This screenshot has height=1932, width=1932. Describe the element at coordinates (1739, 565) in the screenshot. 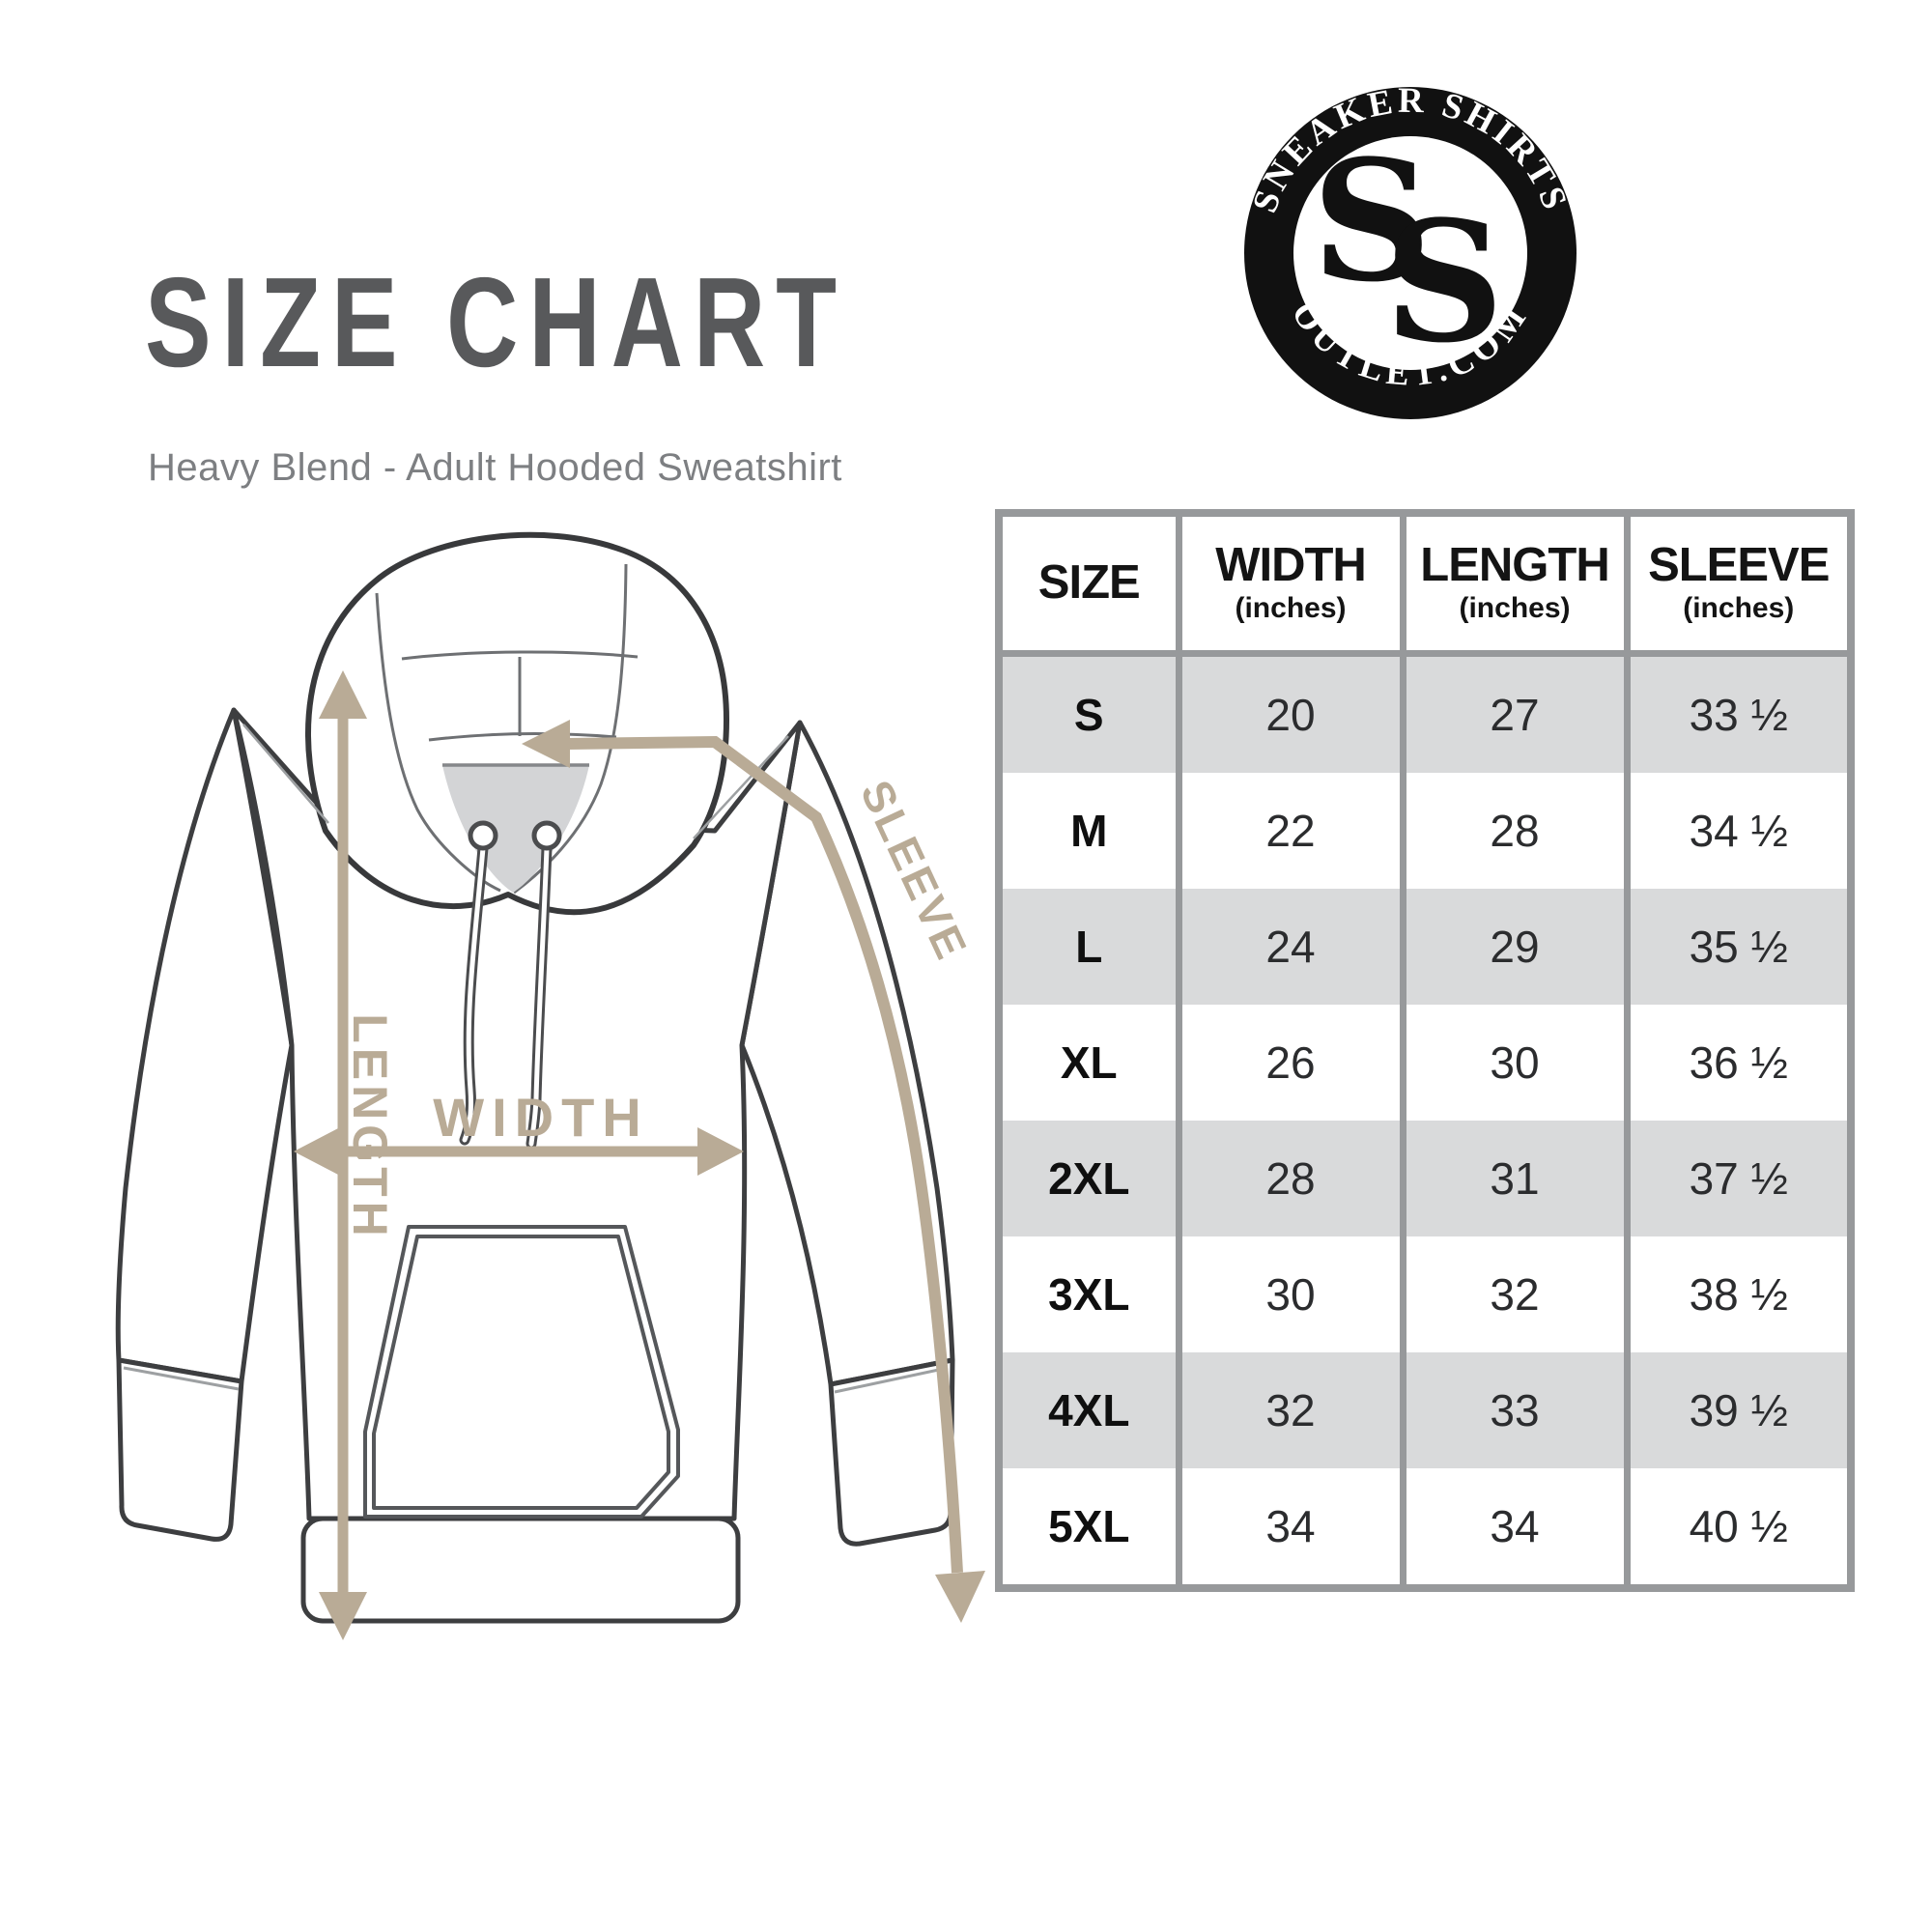

I see `col-header-sleeve-label: SLEEVE` at that location.